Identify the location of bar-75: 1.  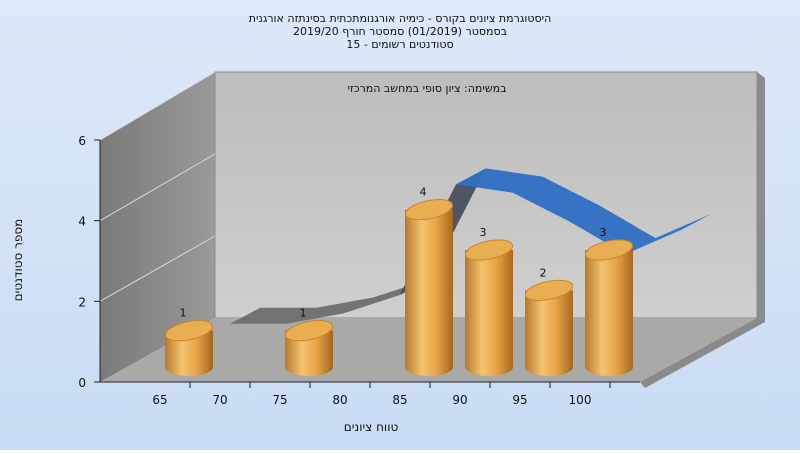
(309, 341).